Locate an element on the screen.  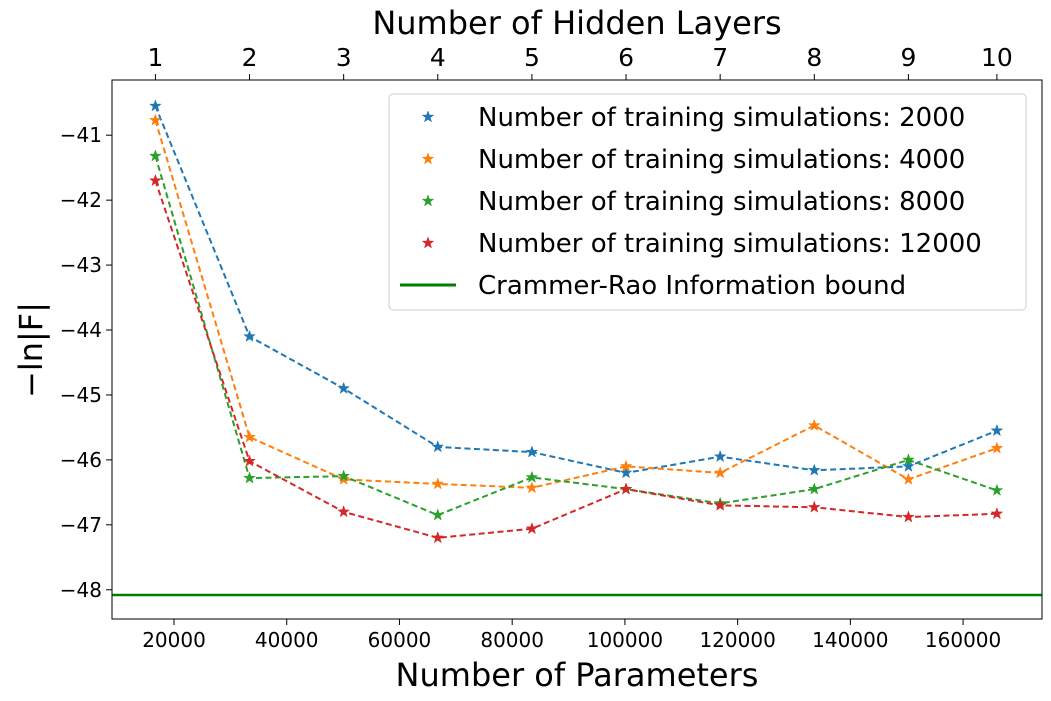
x-tick-label: 120000 is located at coordinates (737, 640).